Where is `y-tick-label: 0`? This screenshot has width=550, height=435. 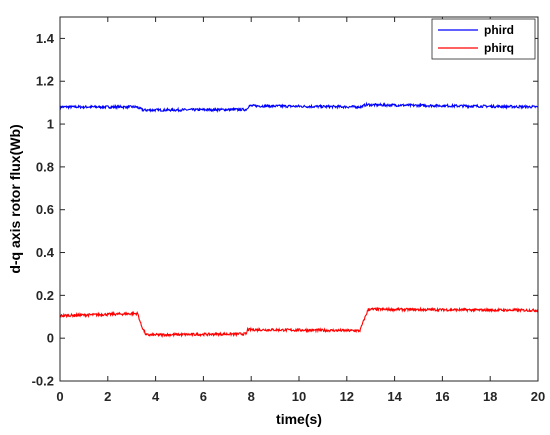 y-tick-label: 0 is located at coordinates (50, 338).